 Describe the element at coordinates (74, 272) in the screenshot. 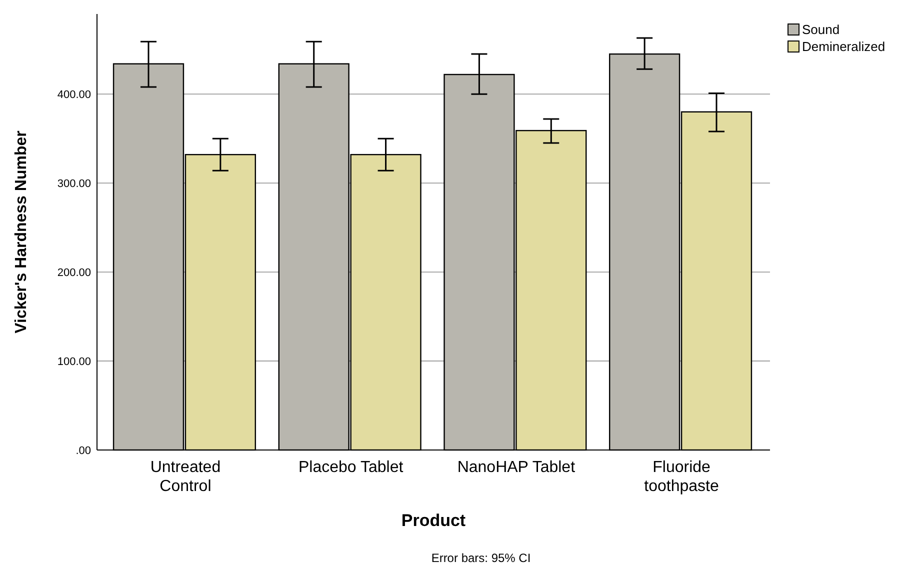

I see `y-tick-label: 200.00` at that location.